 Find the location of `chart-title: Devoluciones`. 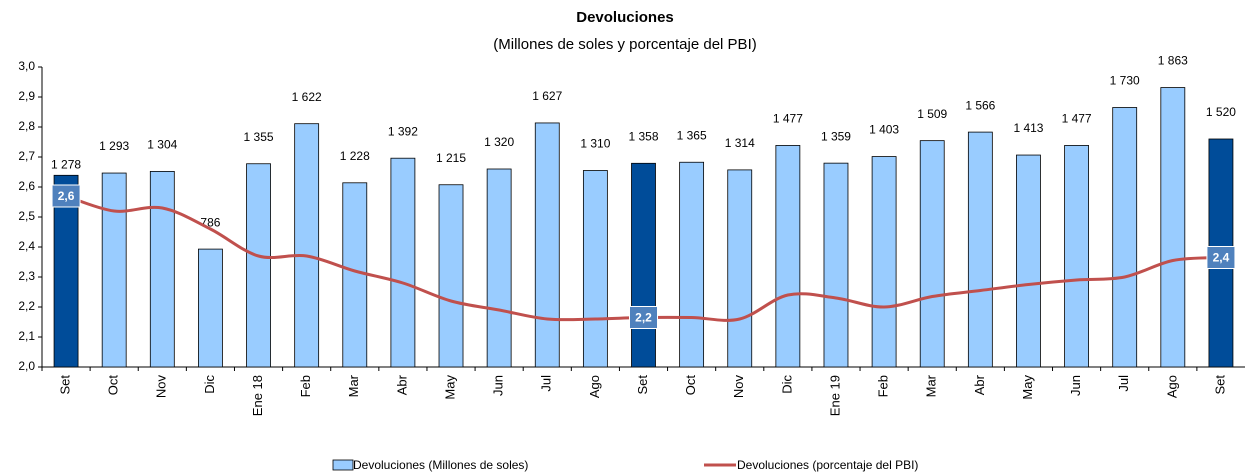

chart-title: Devoluciones is located at coordinates (625, 17).